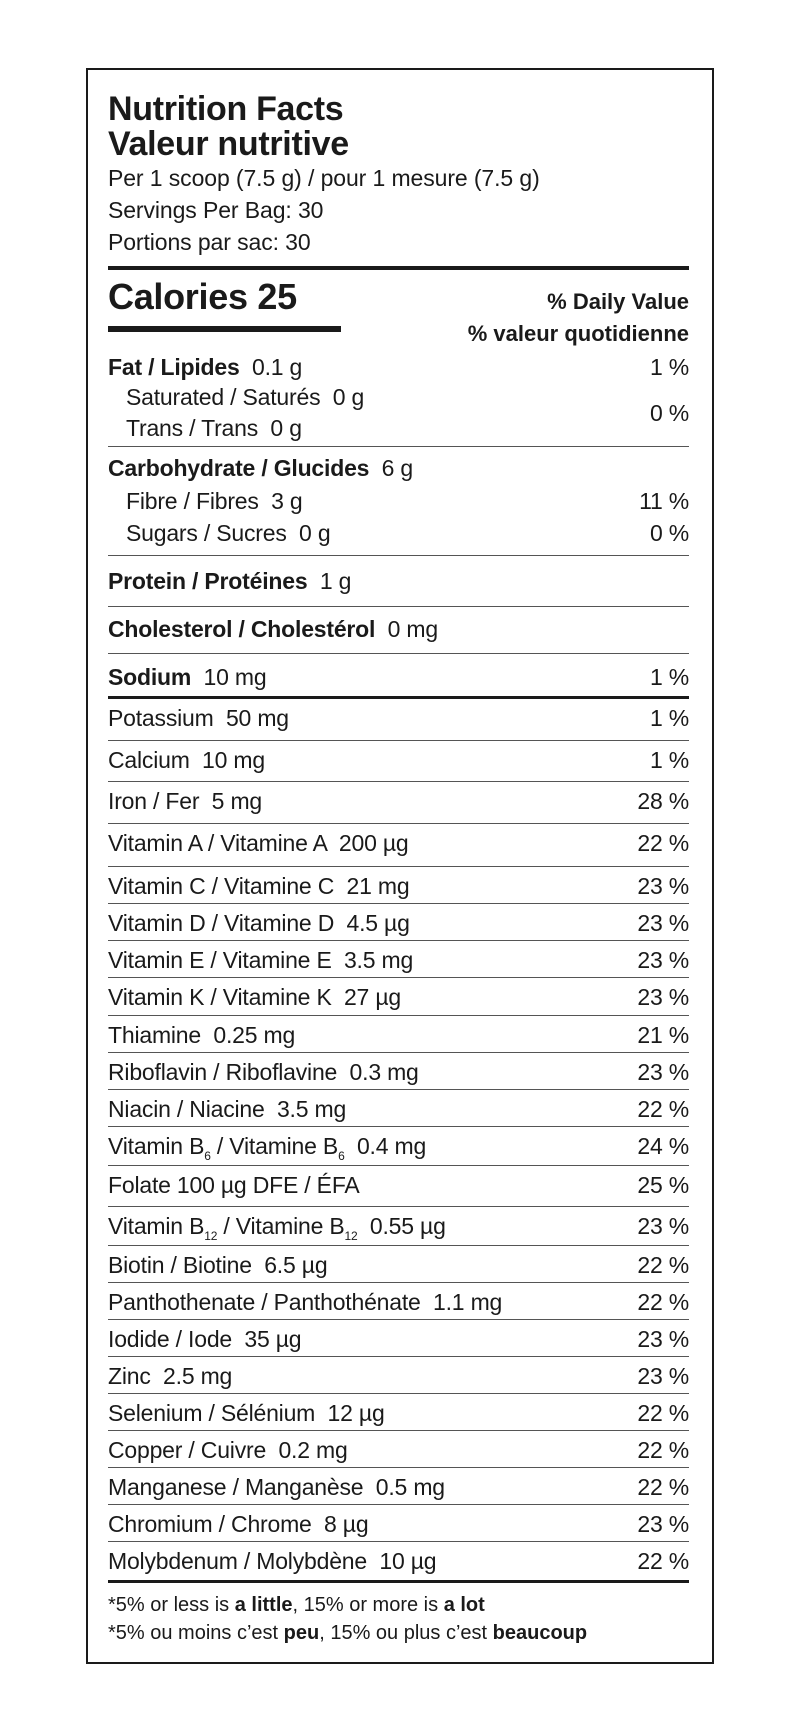 The width and height of the screenshot is (800, 1732). What do you see at coordinates (209, 242) in the screenshot?
I see `servings-per-bag-fr: Portions par sac: 30` at bounding box center [209, 242].